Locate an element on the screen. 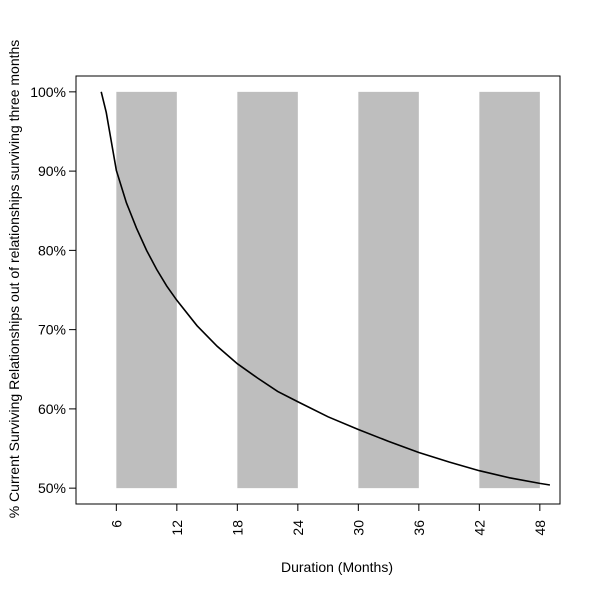  x-tick-label: 42 is located at coordinates (479, 528).